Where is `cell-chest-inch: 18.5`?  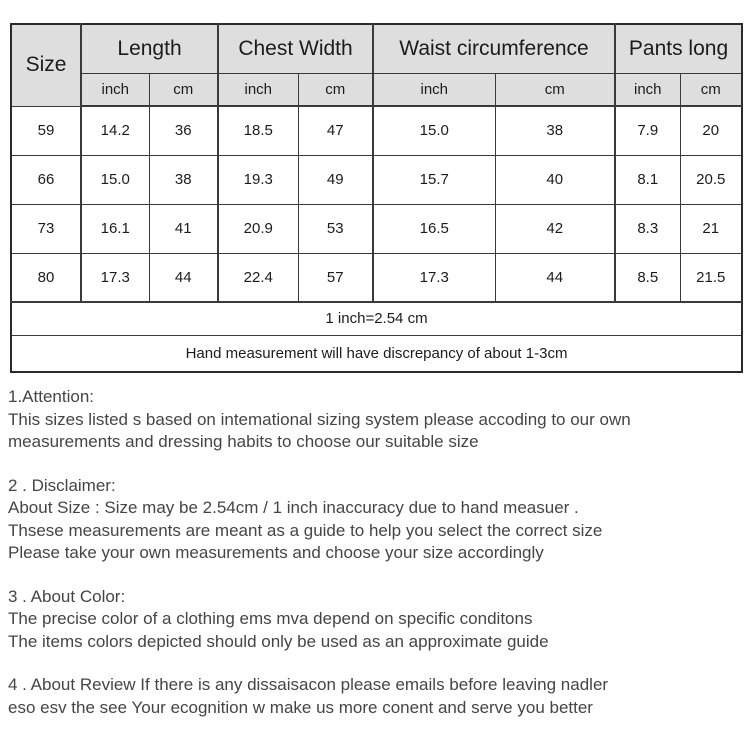 cell-chest-inch: 18.5 is located at coordinates (258, 130).